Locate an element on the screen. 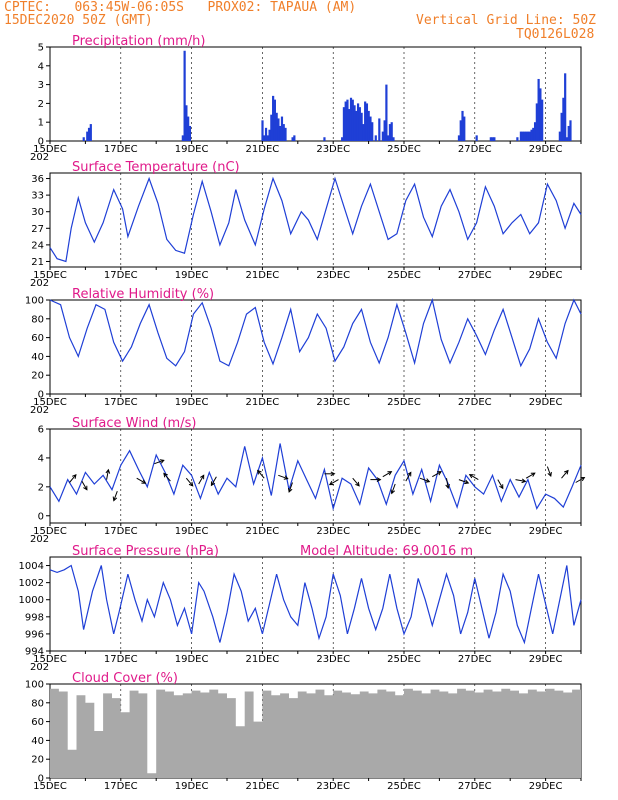 This screenshot has height=800, width=618. panel-subtitle: Model Altitude: 69.0016 m is located at coordinates (386, 551).